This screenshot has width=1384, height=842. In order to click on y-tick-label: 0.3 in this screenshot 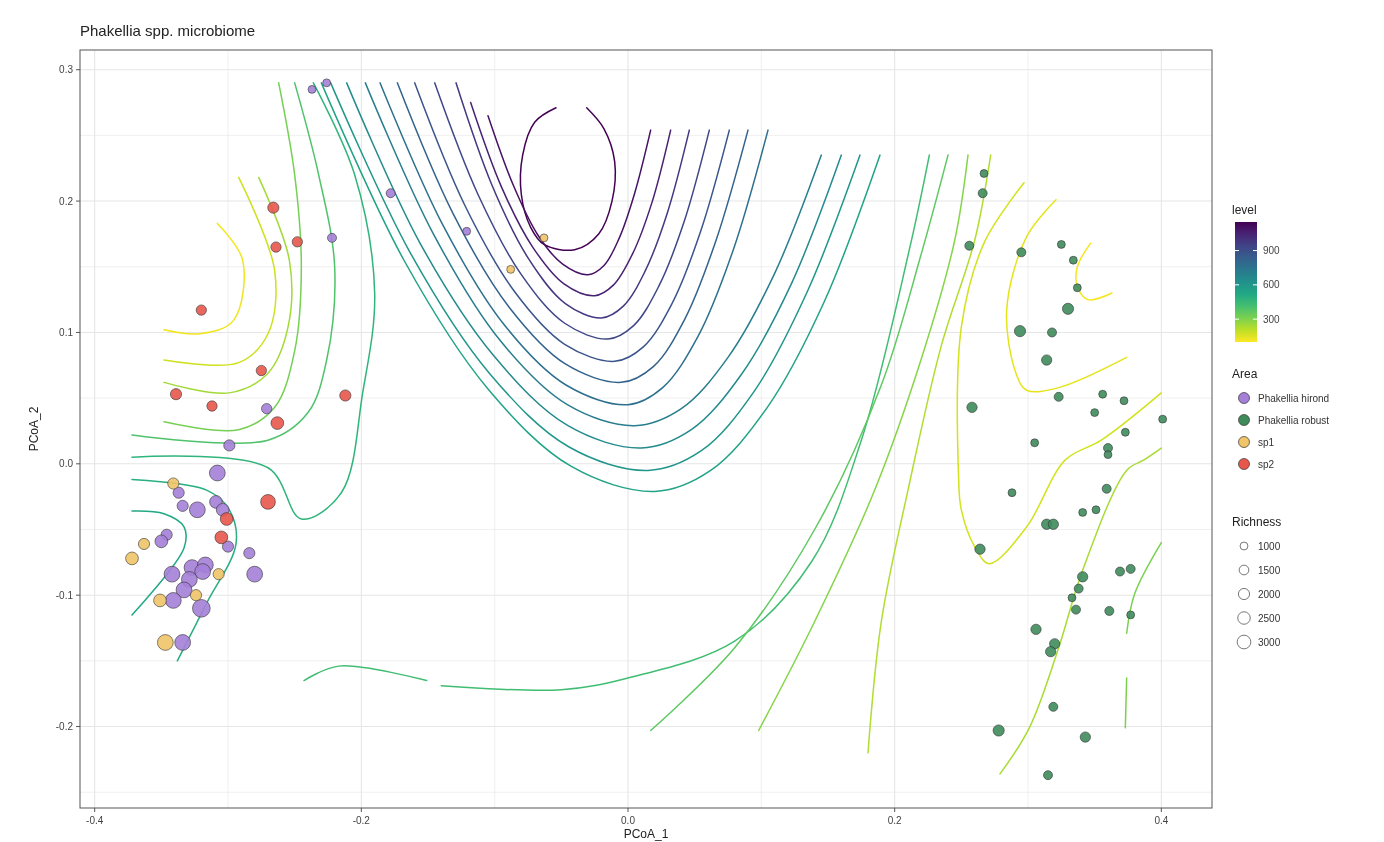, I will do `click(66, 70)`.